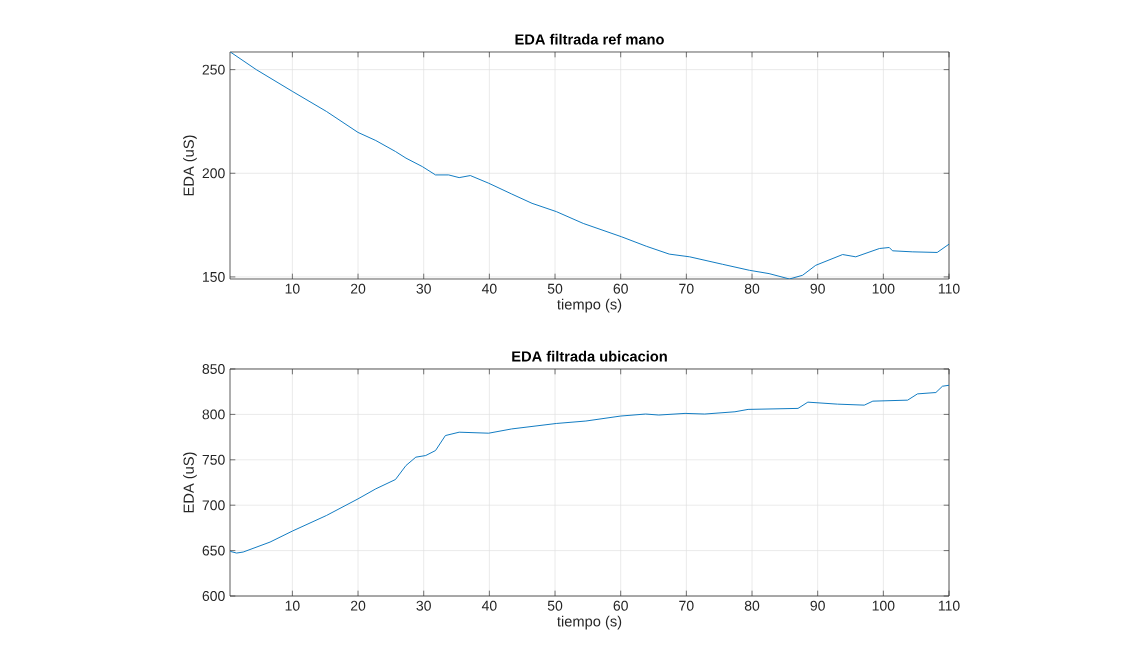 This screenshot has height=668, width=1135. Describe the element at coordinates (213, 173) in the screenshot. I see `y-tick-label: 200` at that location.